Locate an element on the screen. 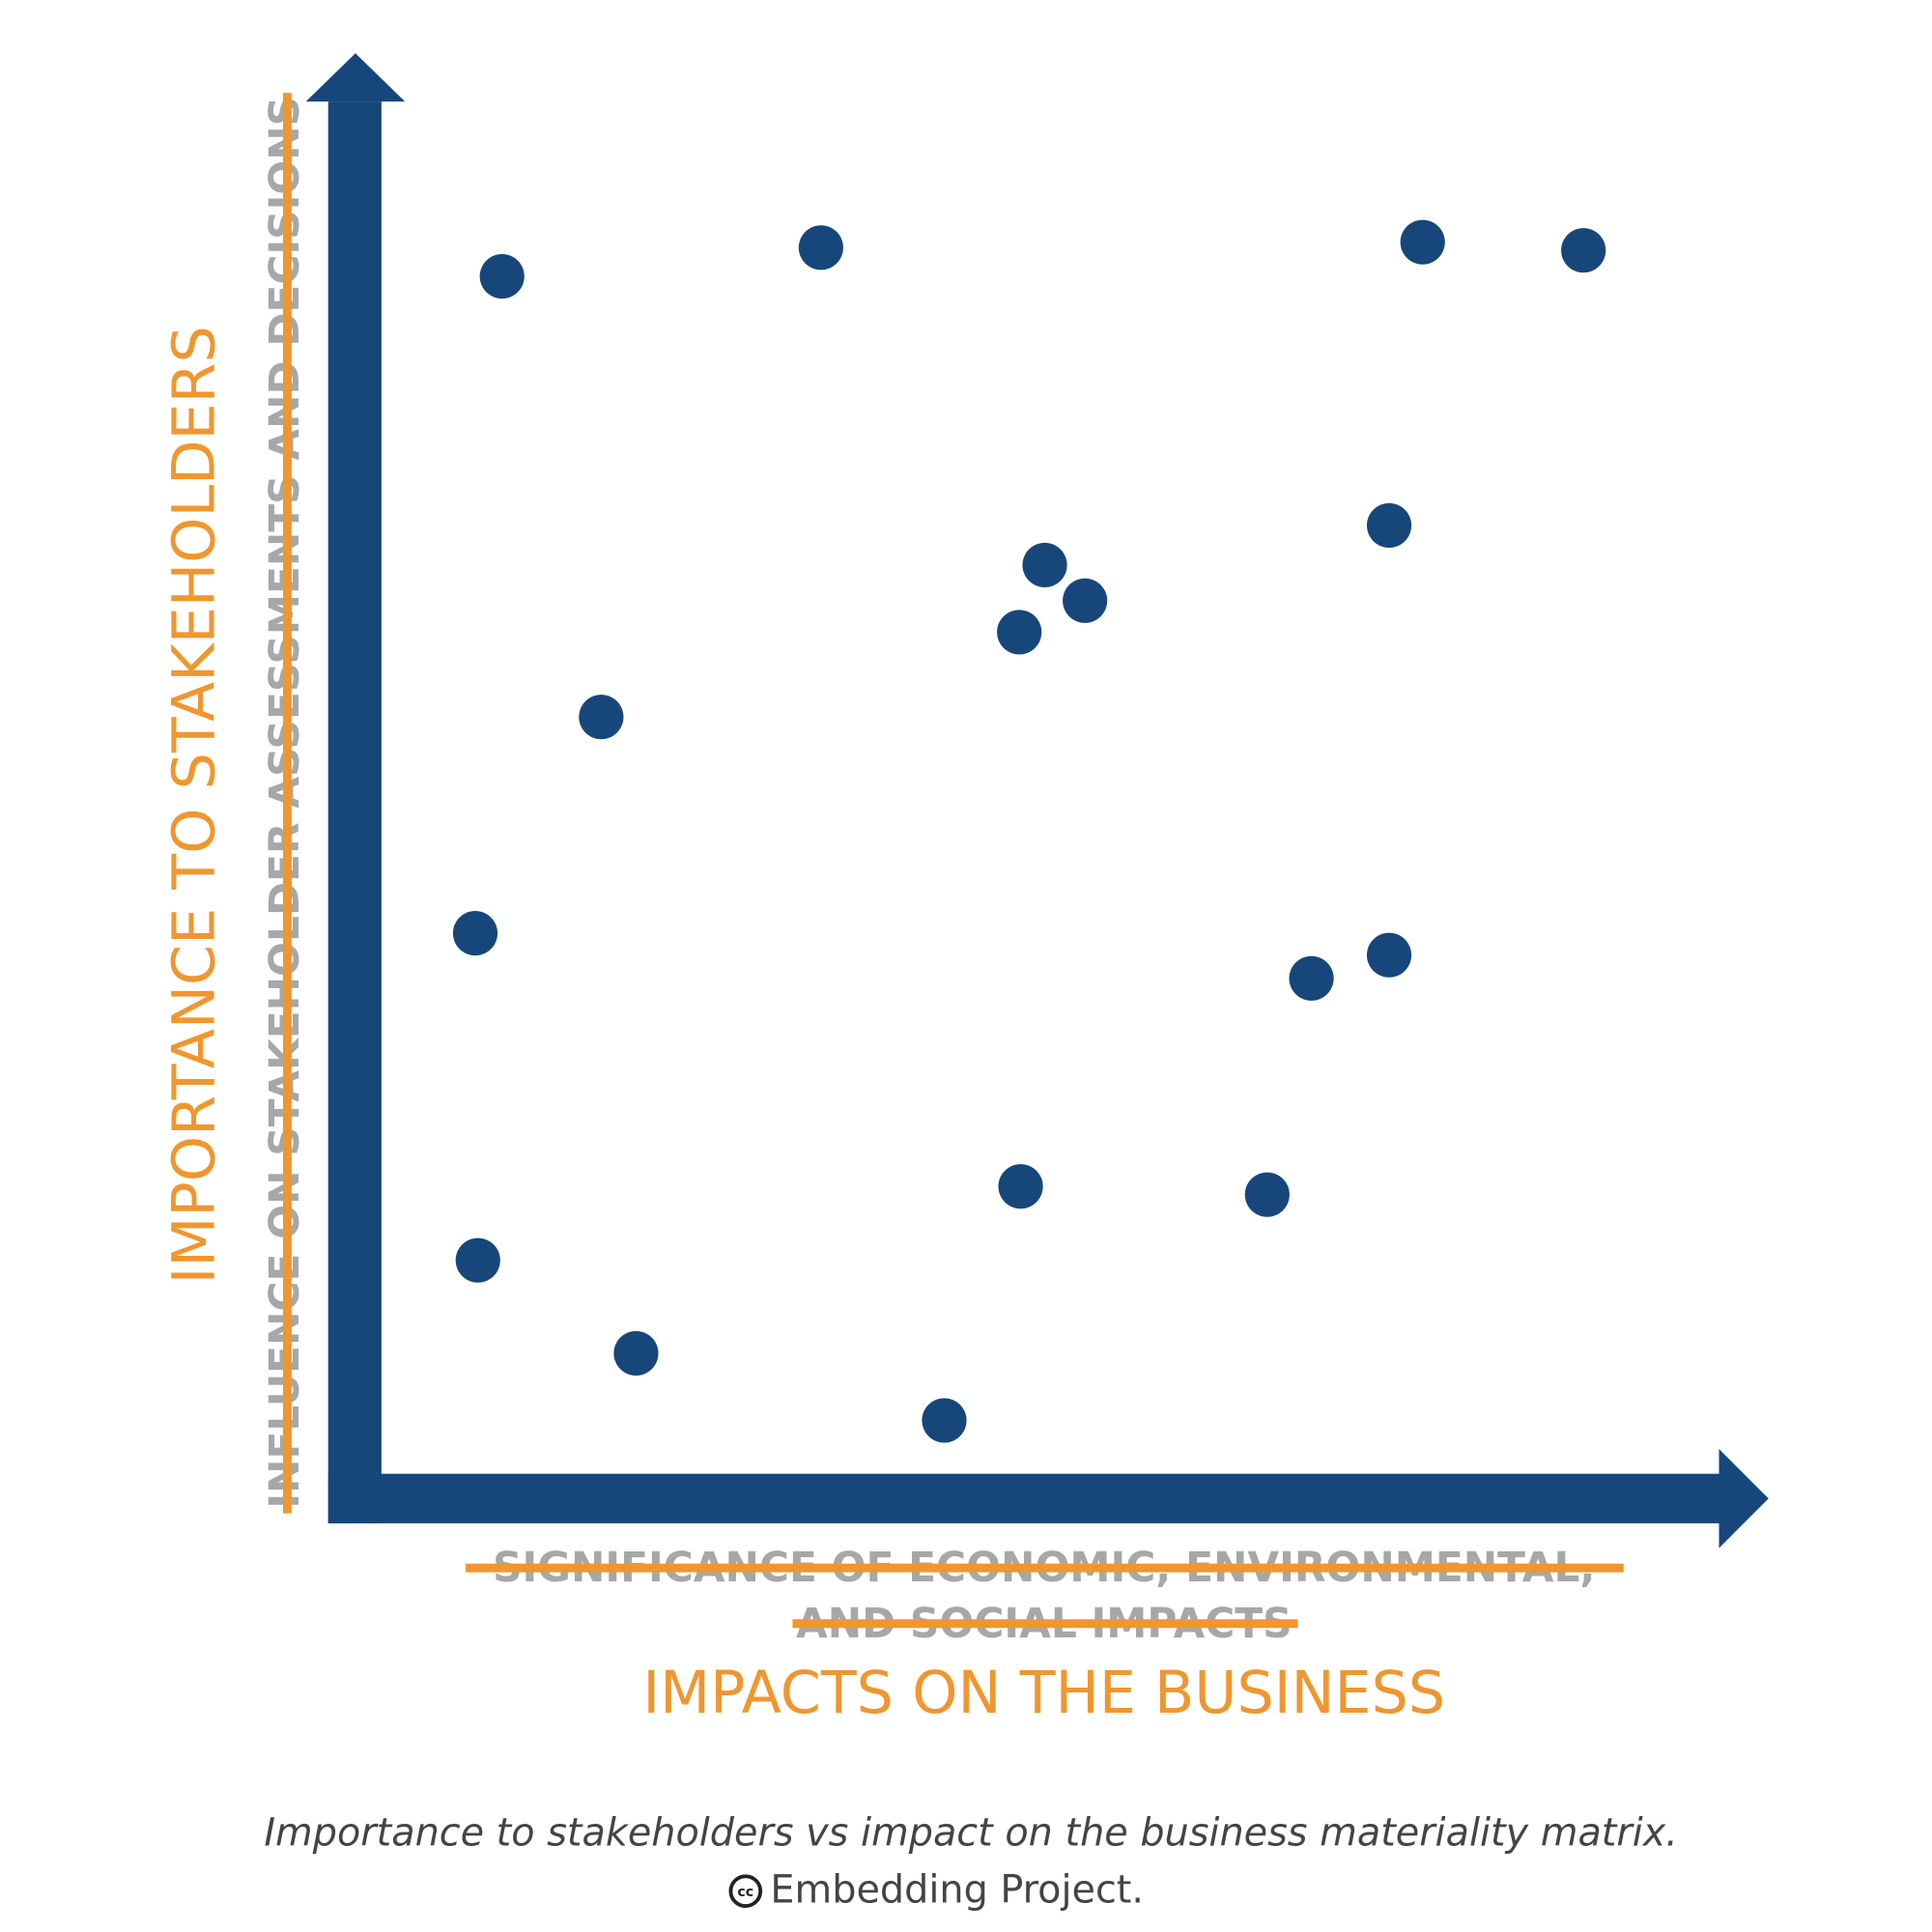 The height and width of the screenshot is (1932, 1932). y-axis is located at coordinates (354, 812).